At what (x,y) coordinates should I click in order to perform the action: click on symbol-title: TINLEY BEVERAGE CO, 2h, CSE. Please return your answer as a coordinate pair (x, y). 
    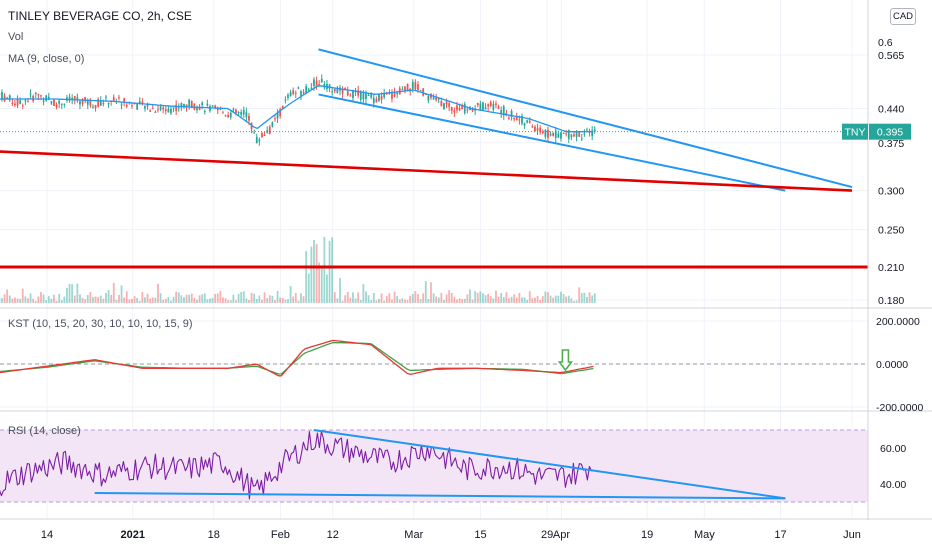
    Looking at the image, I should click on (100, 16).